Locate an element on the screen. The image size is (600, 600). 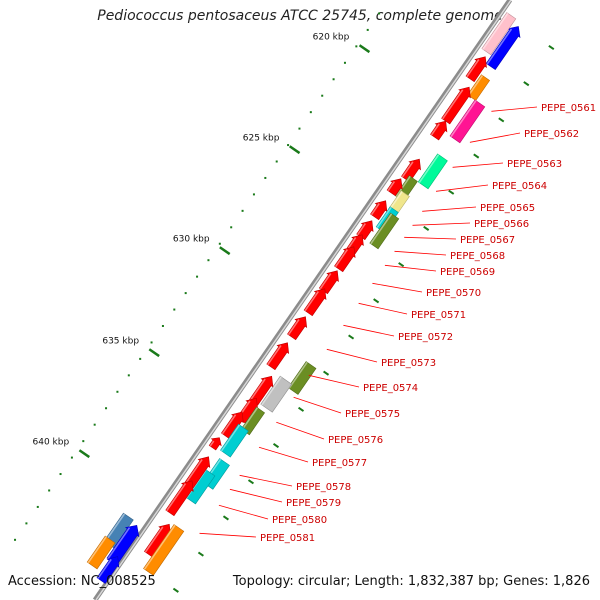
gene-label: PEPE_0563 is located at coordinates (534, 164).